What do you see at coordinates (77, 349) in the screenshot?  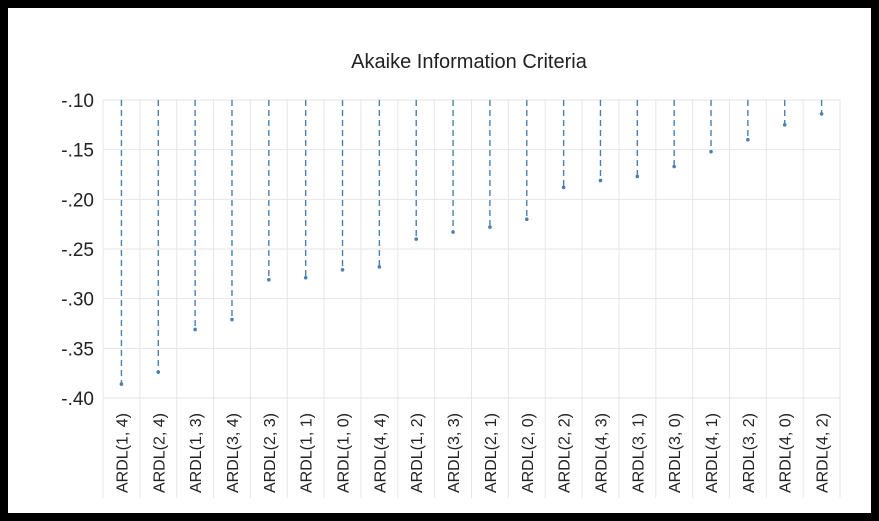 I see `y-tick-label: -.35` at bounding box center [77, 349].